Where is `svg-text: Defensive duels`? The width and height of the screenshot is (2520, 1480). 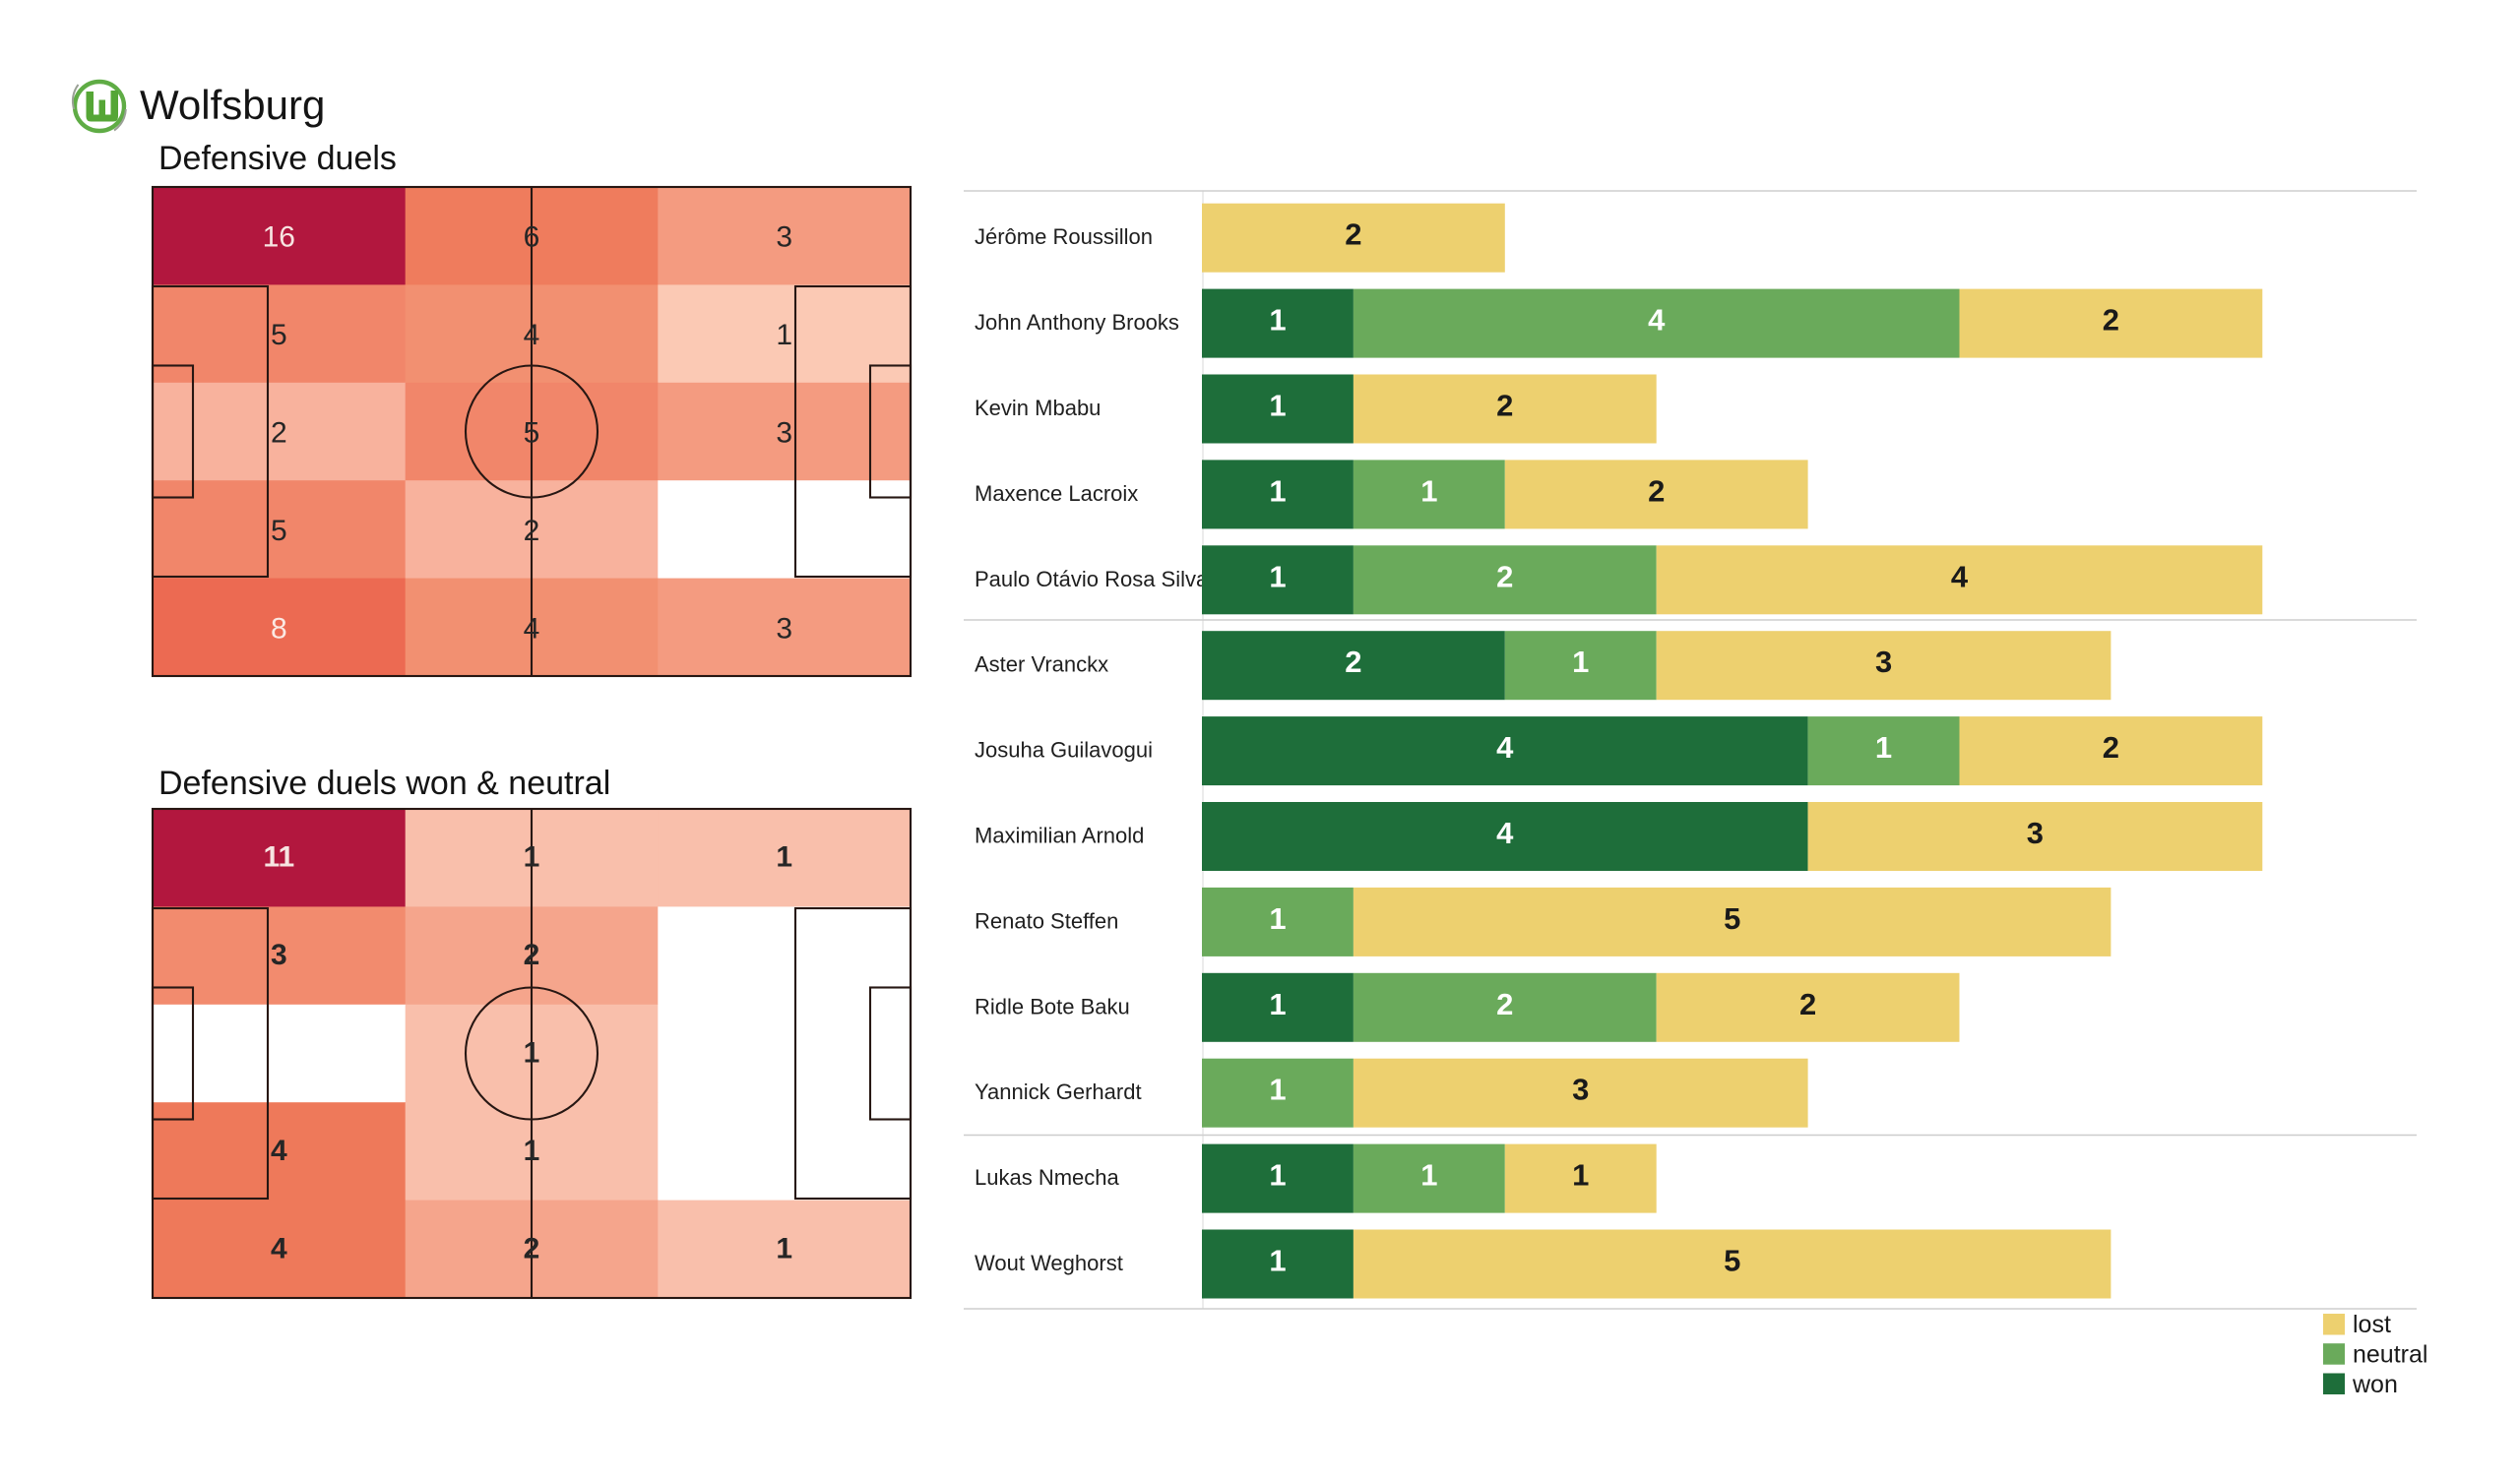 svg-text: Defensive duels is located at coordinates (277, 158).